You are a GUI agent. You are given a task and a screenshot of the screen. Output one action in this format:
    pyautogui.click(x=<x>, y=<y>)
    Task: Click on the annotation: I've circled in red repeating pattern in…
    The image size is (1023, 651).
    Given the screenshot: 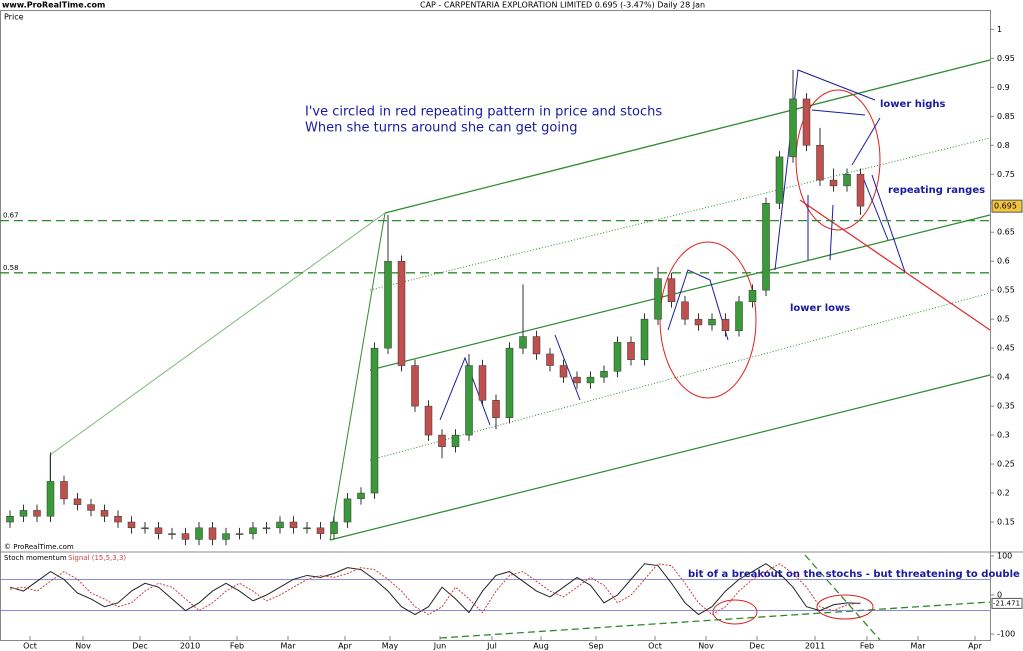 What is the action you would take?
    pyautogui.click(x=483, y=112)
    